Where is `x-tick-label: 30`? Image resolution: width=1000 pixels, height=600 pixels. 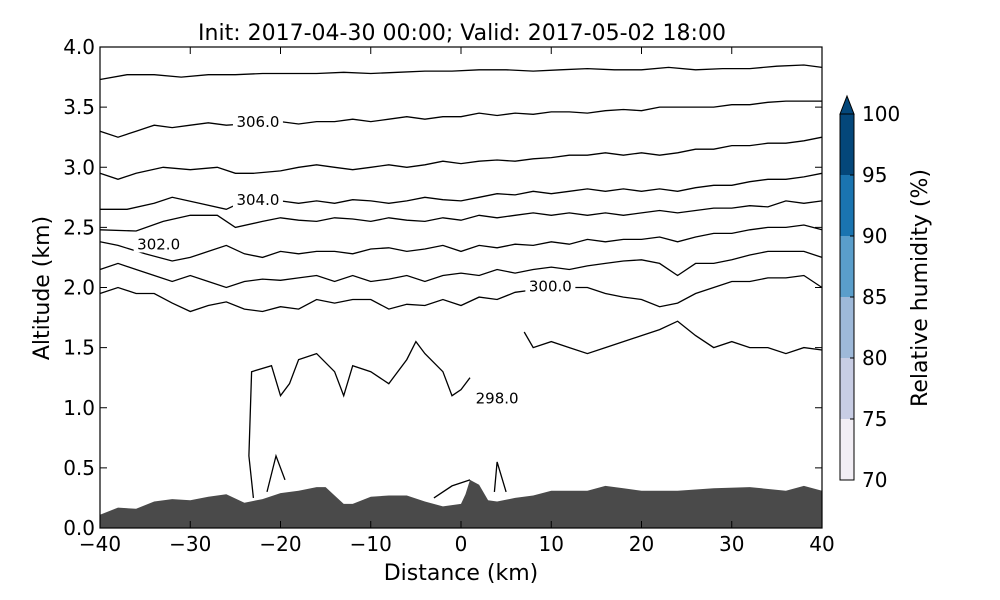 x-tick-label: 30 is located at coordinates (731, 544).